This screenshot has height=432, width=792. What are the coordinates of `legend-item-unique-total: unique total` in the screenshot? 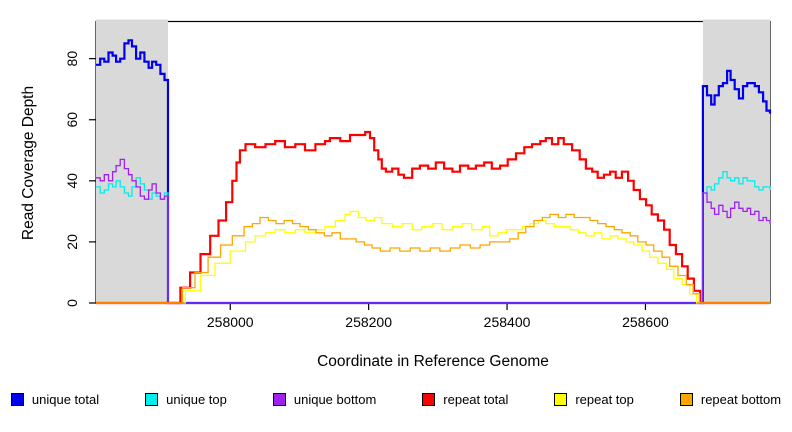 It's located at (55, 399).